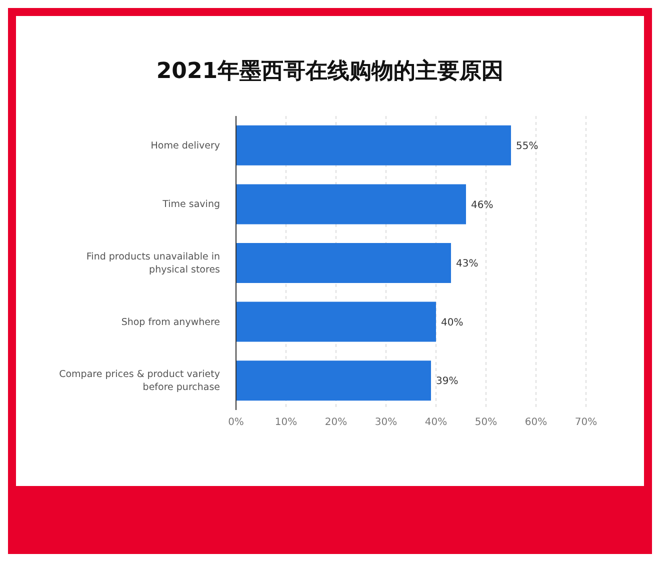 This screenshot has width=660, height=562. What do you see at coordinates (191, 204) in the screenshot?
I see `y-tick-label: Time saving` at bounding box center [191, 204].